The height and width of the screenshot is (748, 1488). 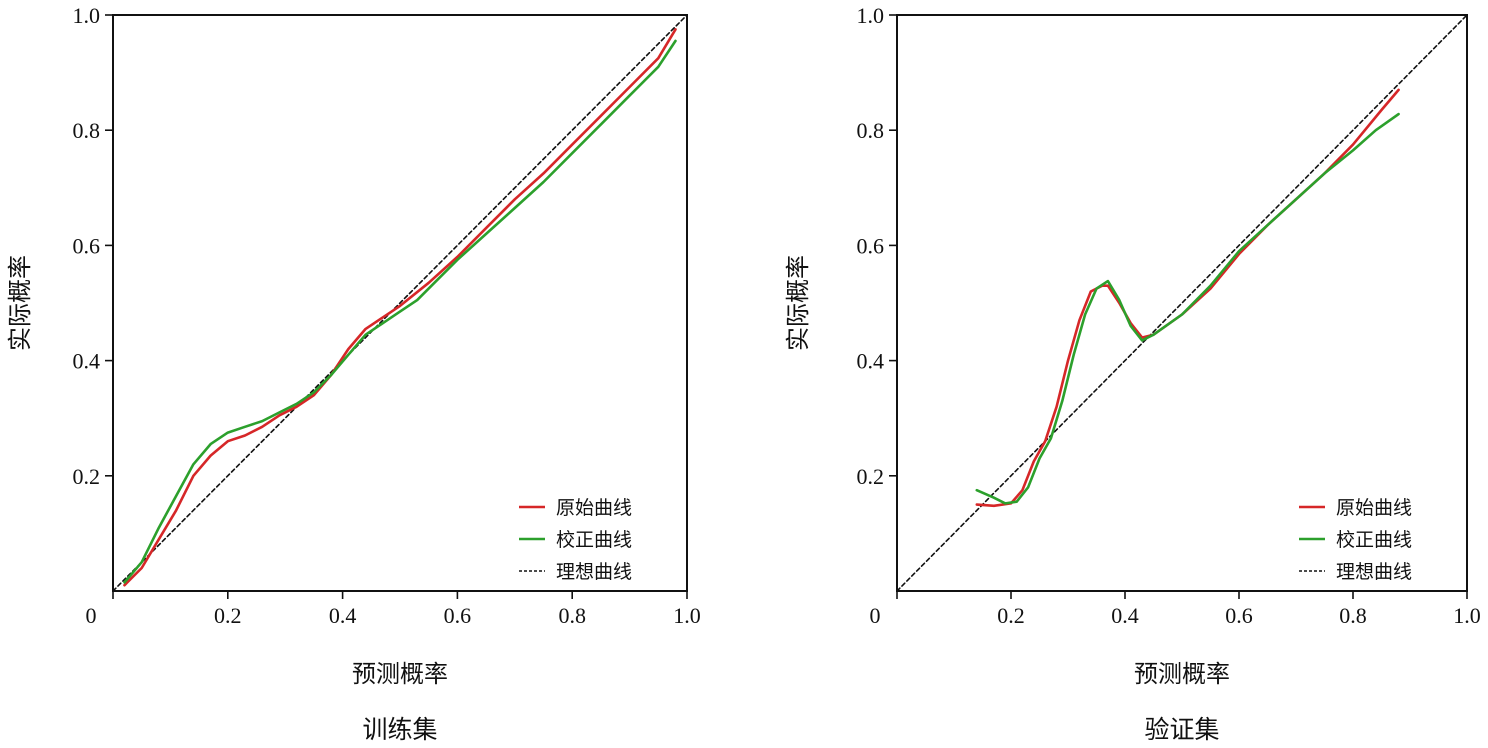 What do you see at coordinates (1181, 729) in the screenshot?
I see `chart-caption: 验证集` at bounding box center [1181, 729].